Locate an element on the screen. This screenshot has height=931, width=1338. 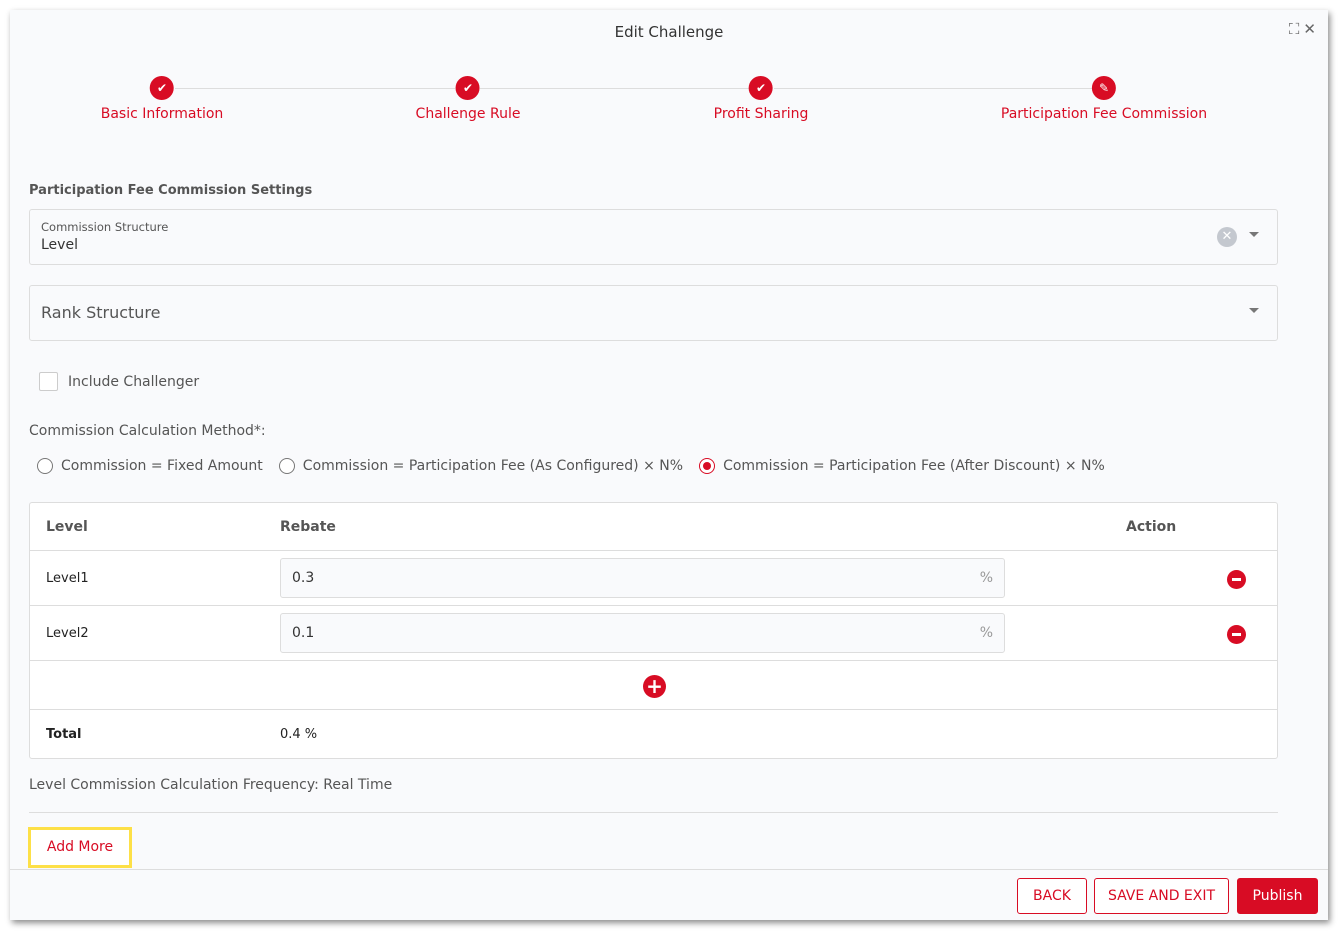
radio-fixed-amount: Commission = Fixed Amount is located at coordinates (150, 466).